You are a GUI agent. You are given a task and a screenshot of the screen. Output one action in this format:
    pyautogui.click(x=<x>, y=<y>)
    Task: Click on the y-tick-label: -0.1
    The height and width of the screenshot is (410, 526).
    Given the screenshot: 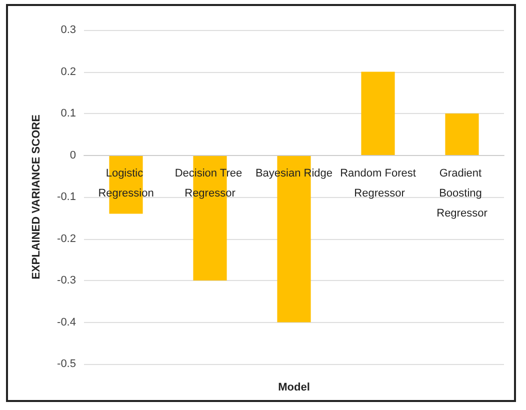 What is the action you would take?
    pyautogui.click(x=66, y=197)
    